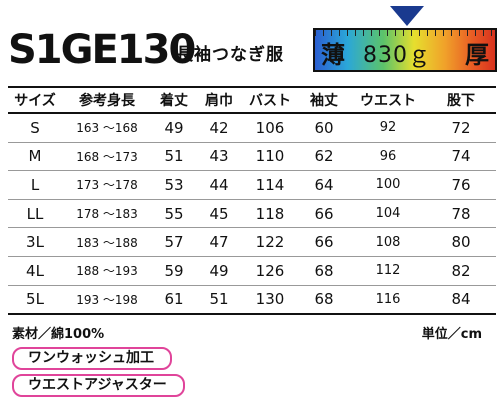 Image resolution: width=500 pixels, height=407 pixels. Describe the element at coordinates (174, 157) in the screenshot. I see `cell-length: 51` at that location.